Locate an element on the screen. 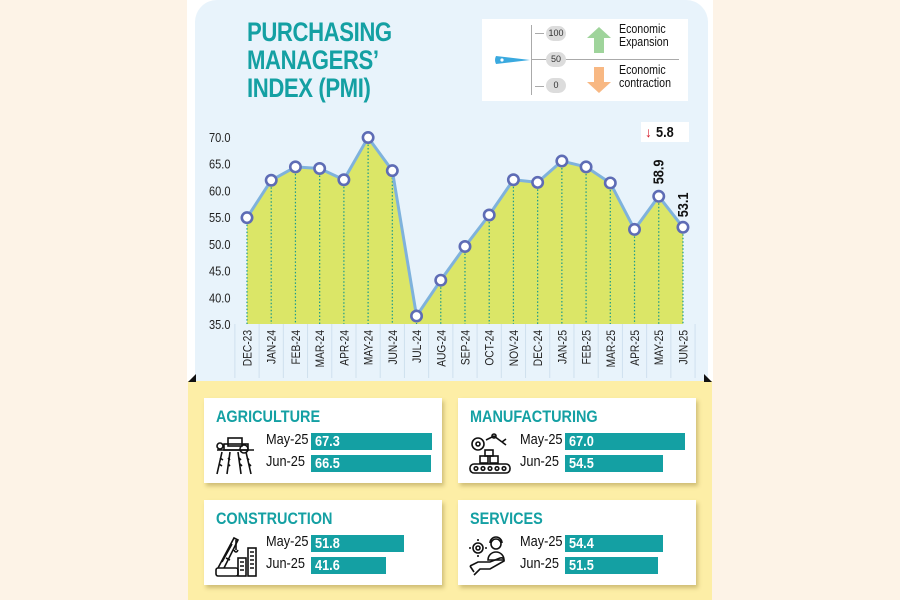 This screenshot has width=900, height=600. bar-value: 66.5 is located at coordinates (327, 463).